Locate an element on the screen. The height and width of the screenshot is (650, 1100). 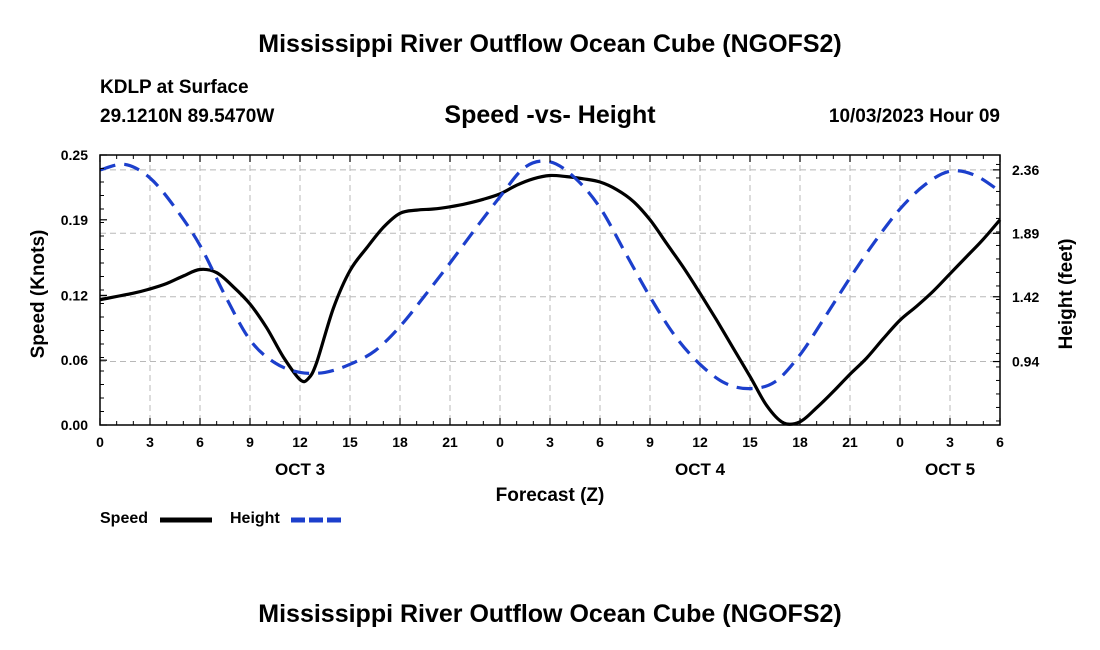
chart-title: Speed -vs- Height is located at coordinates (550, 115).